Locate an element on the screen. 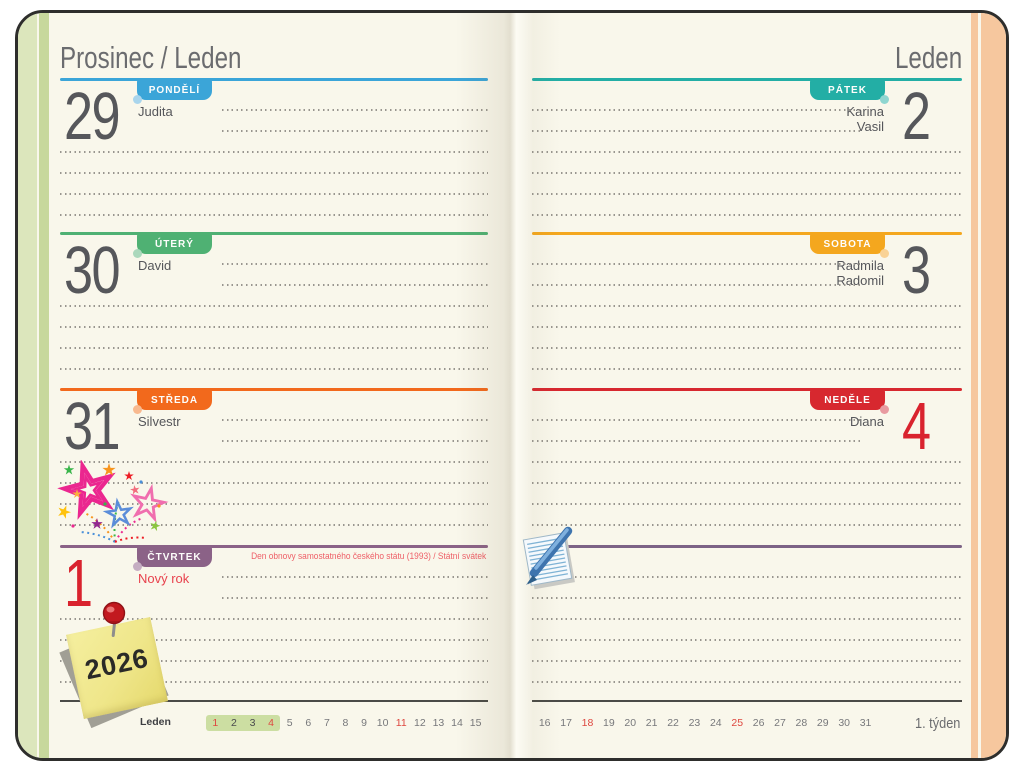 The width and height of the screenshot is (1020, 768). mini-calendar-day: 6 is located at coordinates (308, 723).